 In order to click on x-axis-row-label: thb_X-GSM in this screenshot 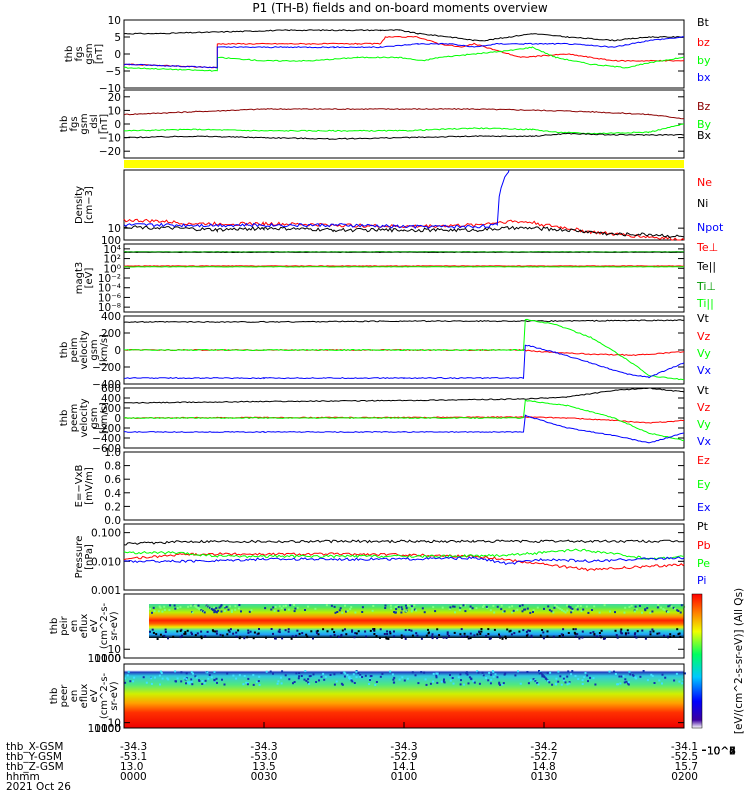, I will do `click(34, 747)`.